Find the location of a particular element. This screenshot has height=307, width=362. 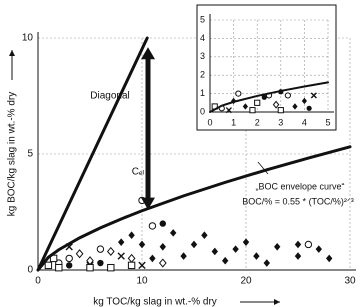

annotation: Cₑₗ is located at coordinates (138, 172).